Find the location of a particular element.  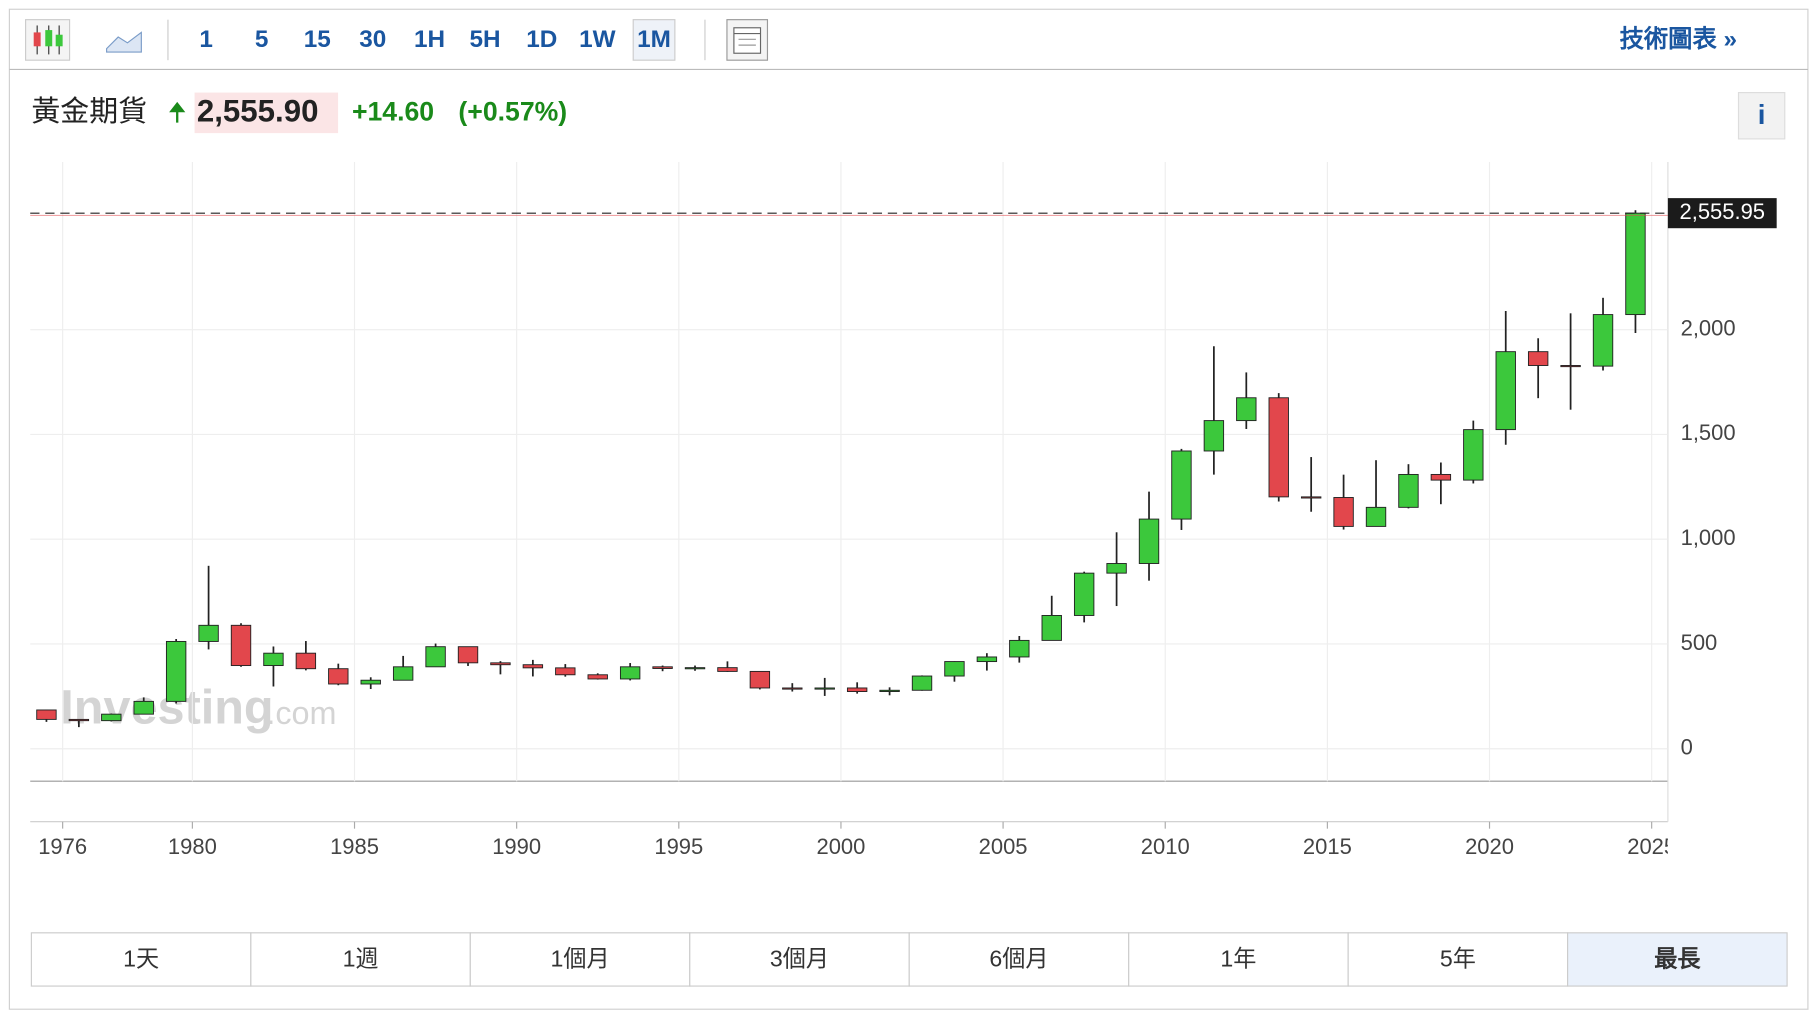

last-price-label: 2,555.95 is located at coordinates (1723, 211).